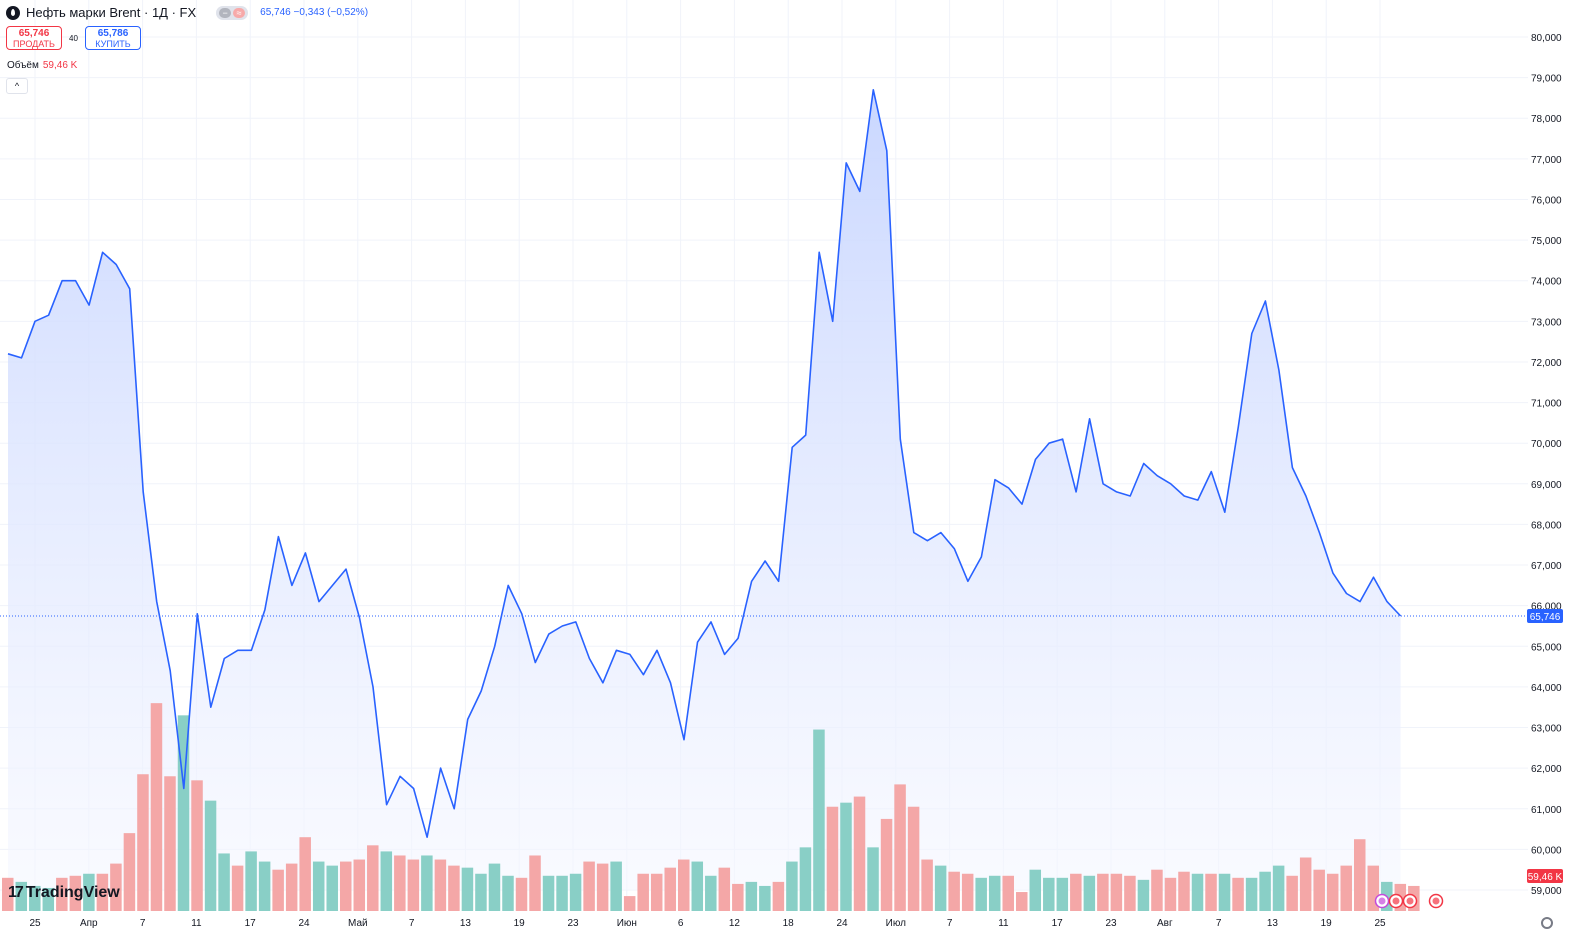 The image size is (1594, 947). What do you see at coordinates (111, 12) in the screenshot?
I see `symbol-title: Нефть марки Brent · 1Д · FX` at bounding box center [111, 12].